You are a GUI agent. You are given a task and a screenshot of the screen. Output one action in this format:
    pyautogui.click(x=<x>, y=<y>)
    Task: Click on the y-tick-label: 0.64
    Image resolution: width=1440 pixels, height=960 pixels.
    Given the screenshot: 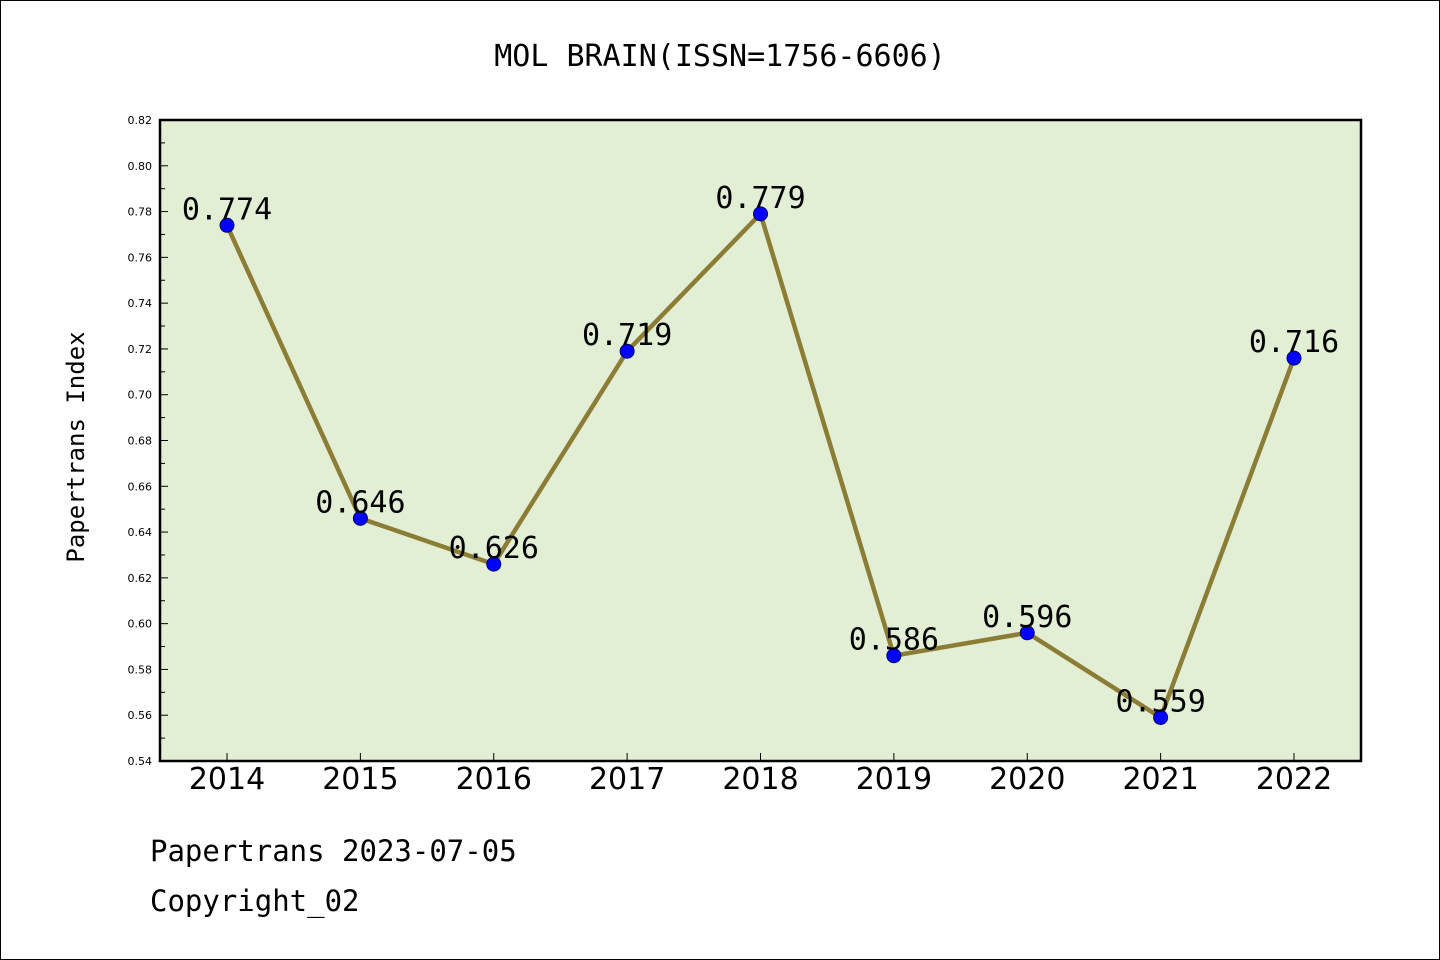 What is the action you would take?
    pyautogui.click(x=140, y=532)
    